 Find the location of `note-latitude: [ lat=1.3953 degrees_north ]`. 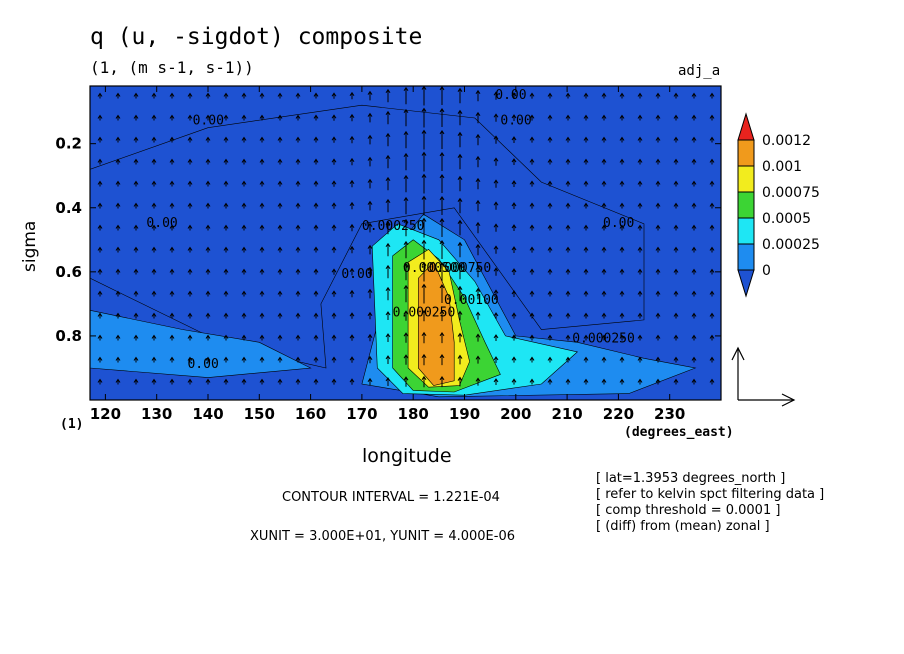

note-latitude: [ lat=1.3953 degrees_north ] is located at coordinates (691, 478).